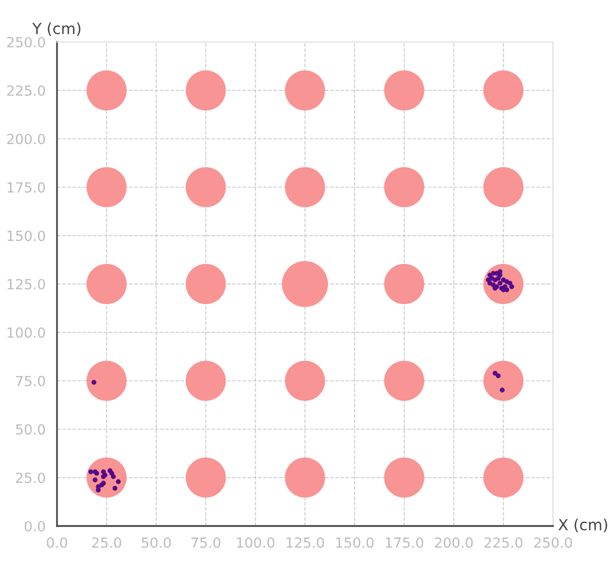 This screenshot has height=563, width=609. I want to click on y-tick-label: 0.0, so click(34, 526).